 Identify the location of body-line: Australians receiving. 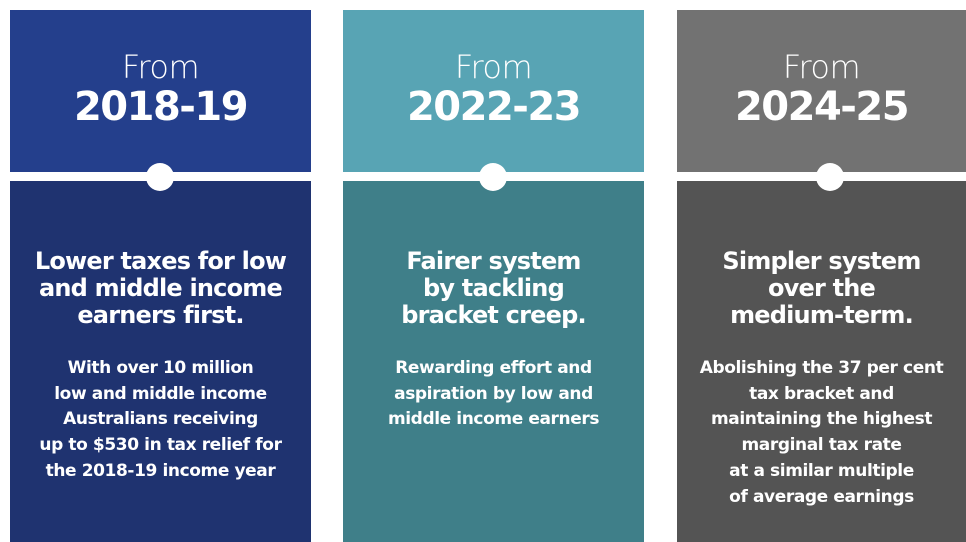
(160, 419).